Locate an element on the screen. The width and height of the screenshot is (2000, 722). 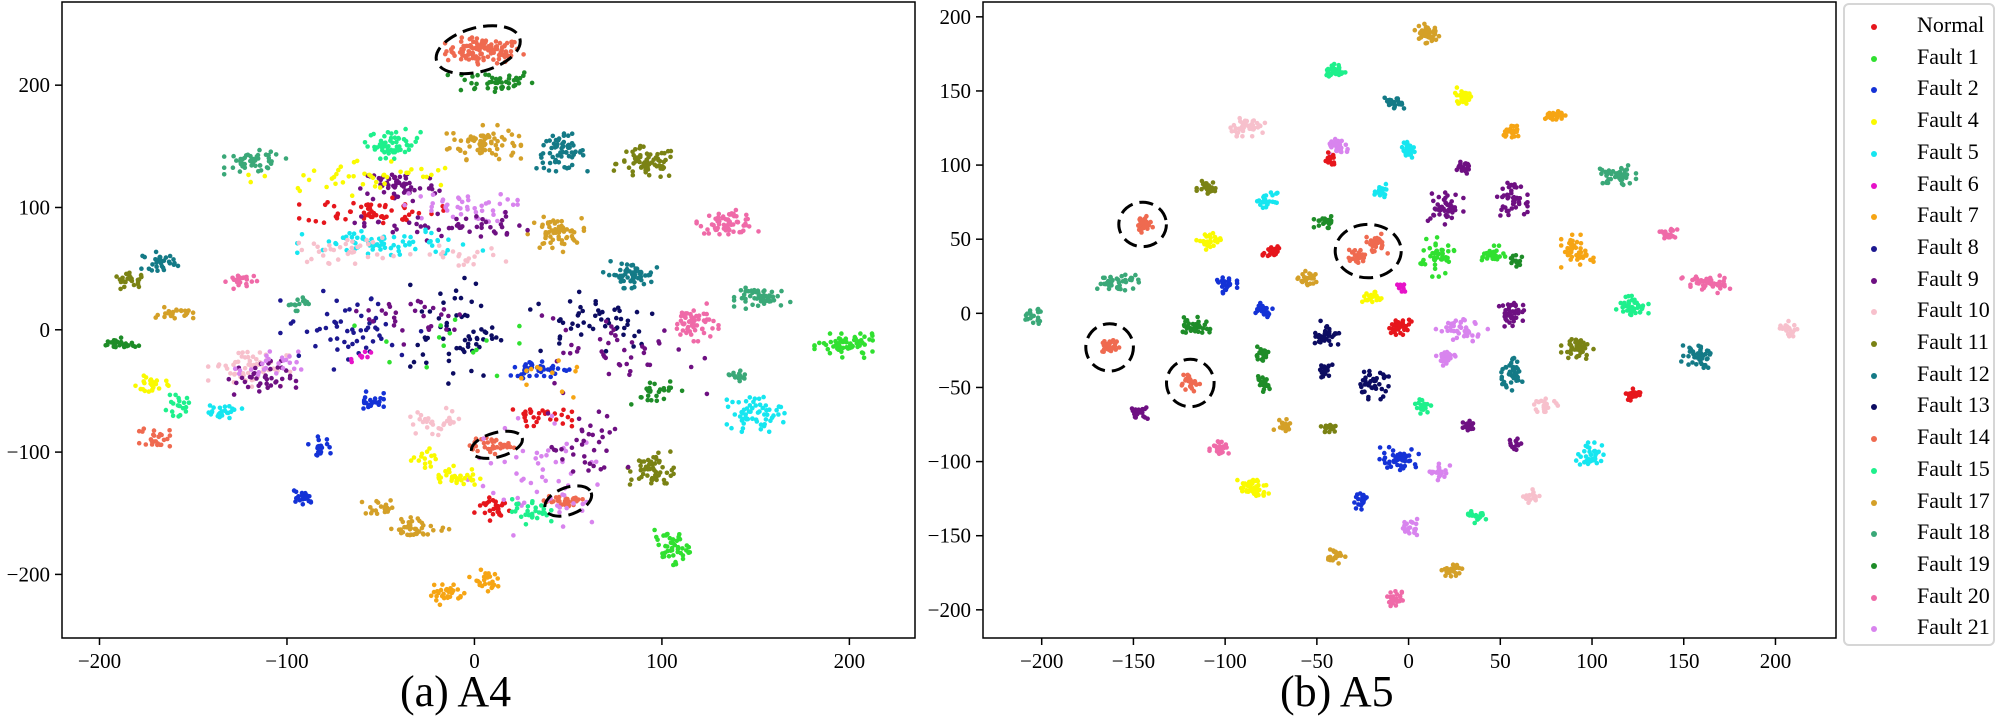
y-tick-label: −200 is located at coordinates (949, 610).